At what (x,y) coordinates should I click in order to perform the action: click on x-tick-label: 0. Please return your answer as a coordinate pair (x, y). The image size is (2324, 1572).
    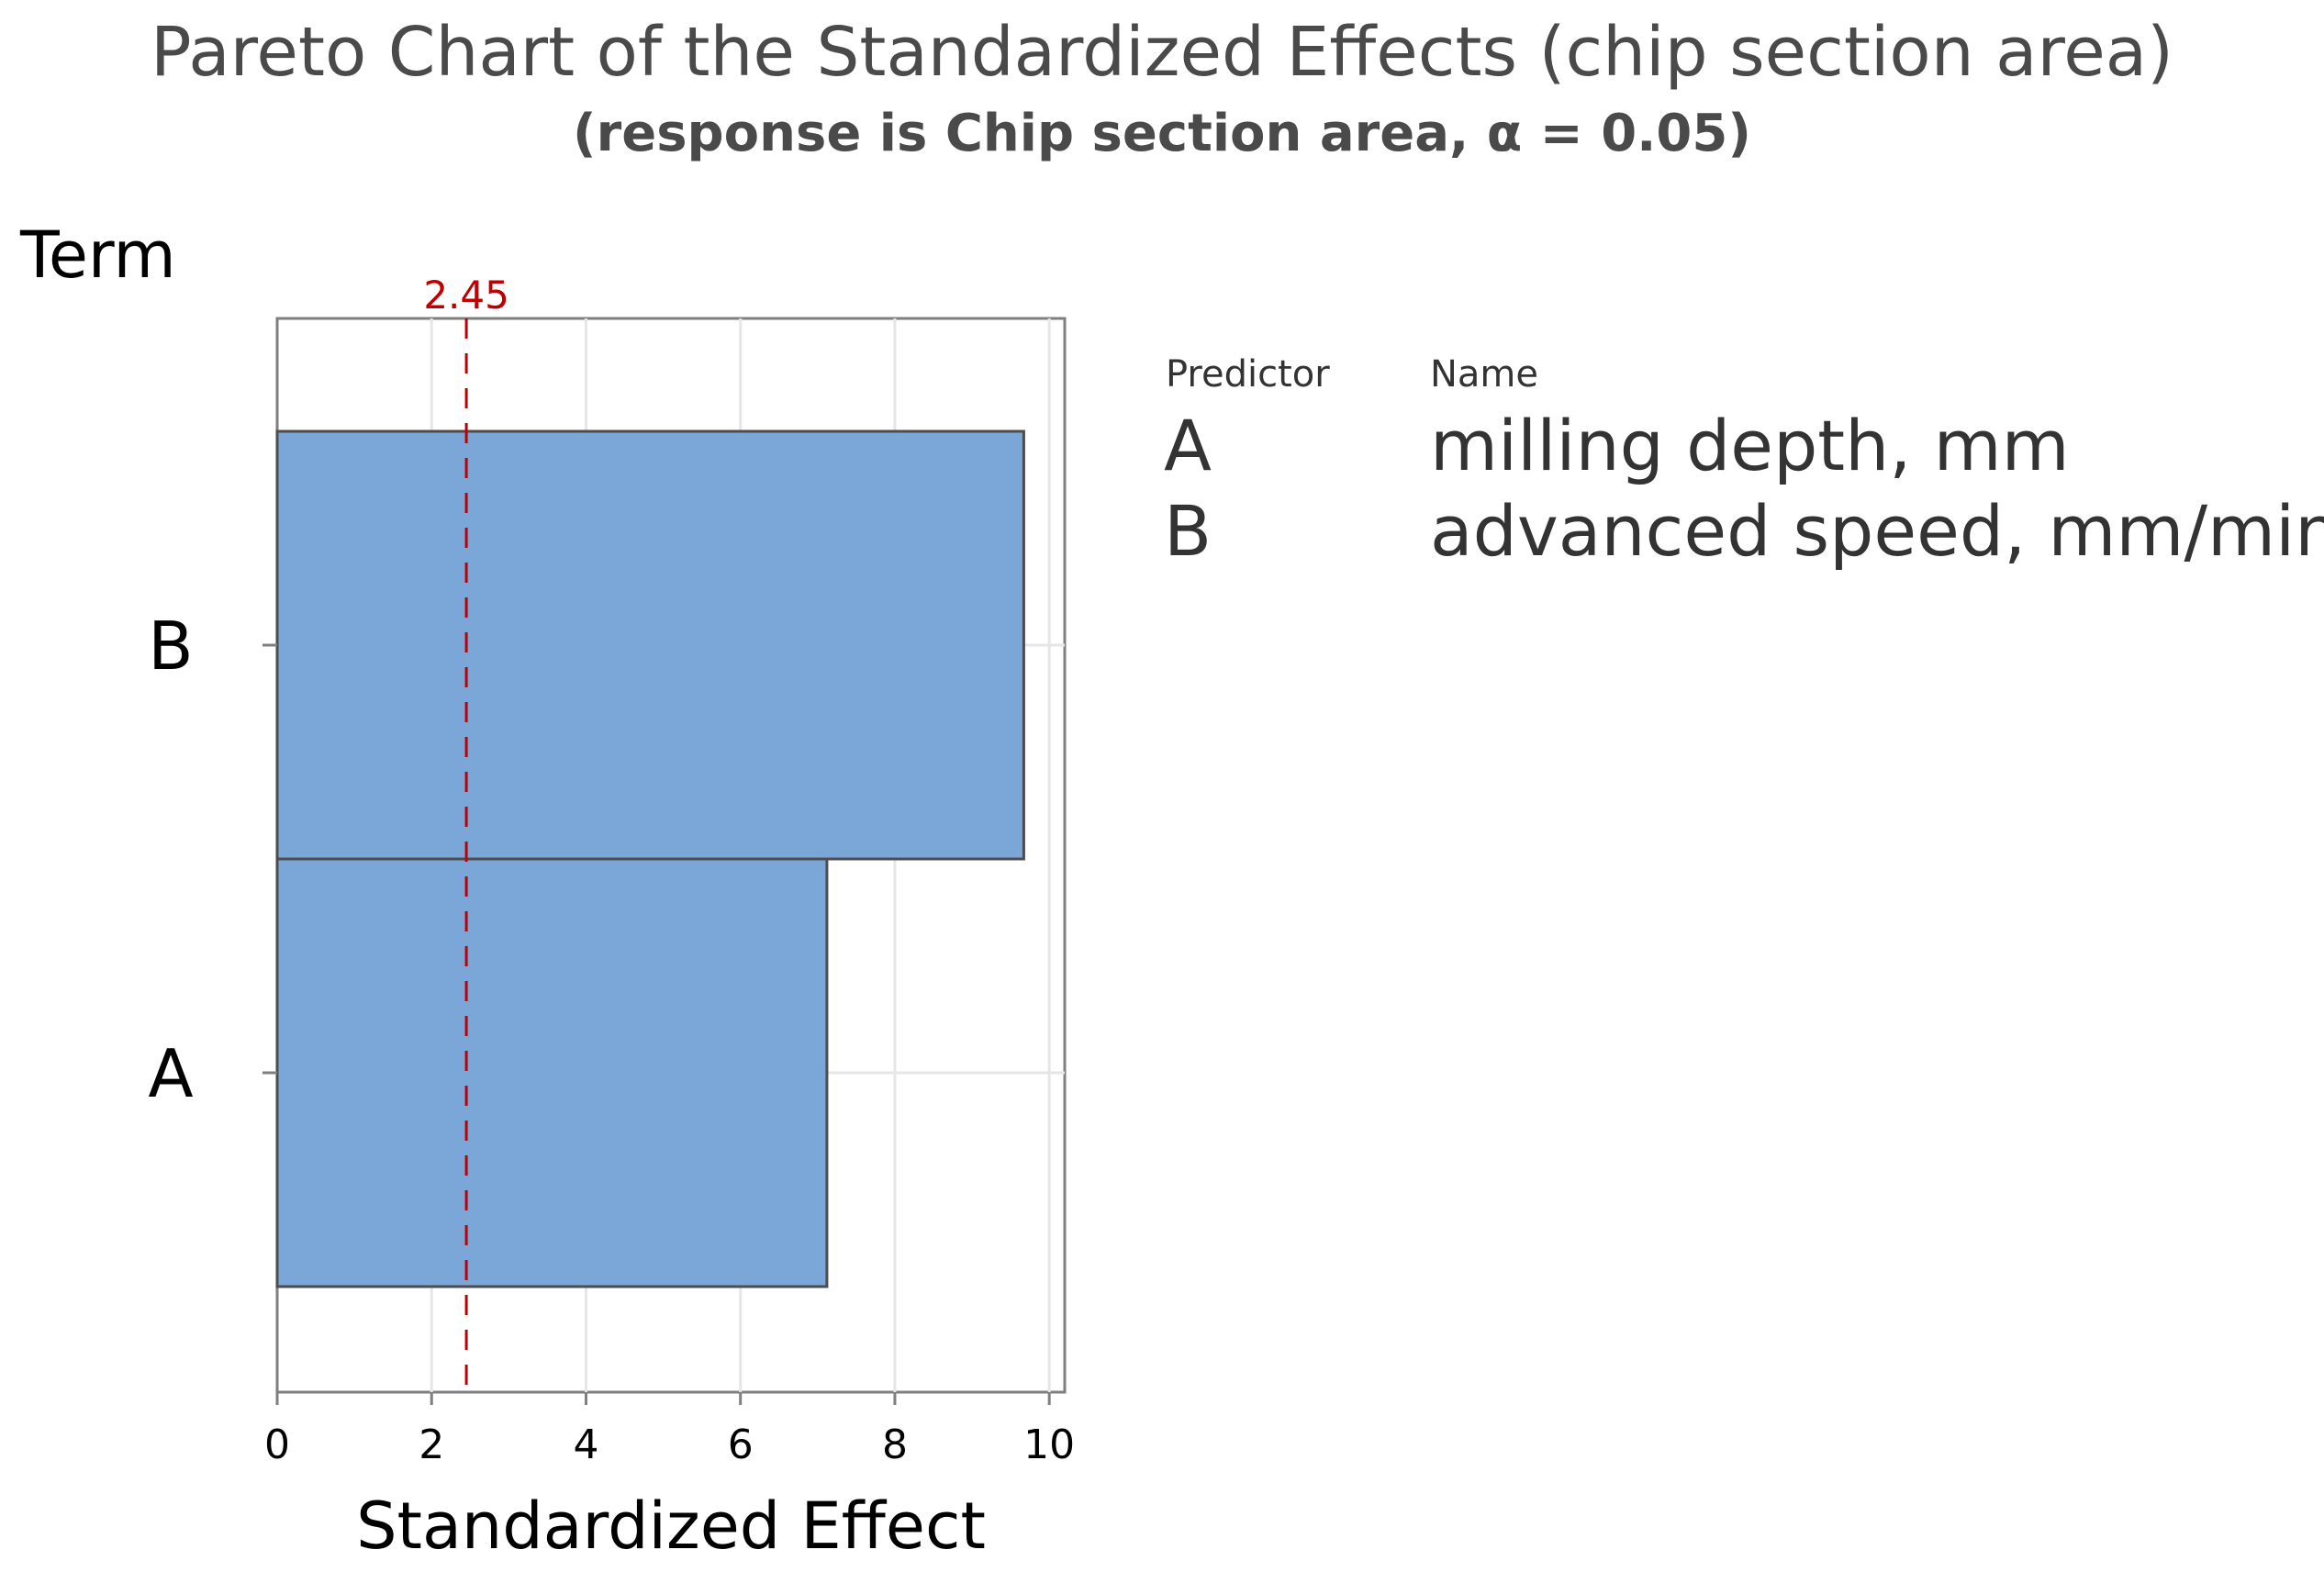
    Looking at the image, I should click on (277, 1444).